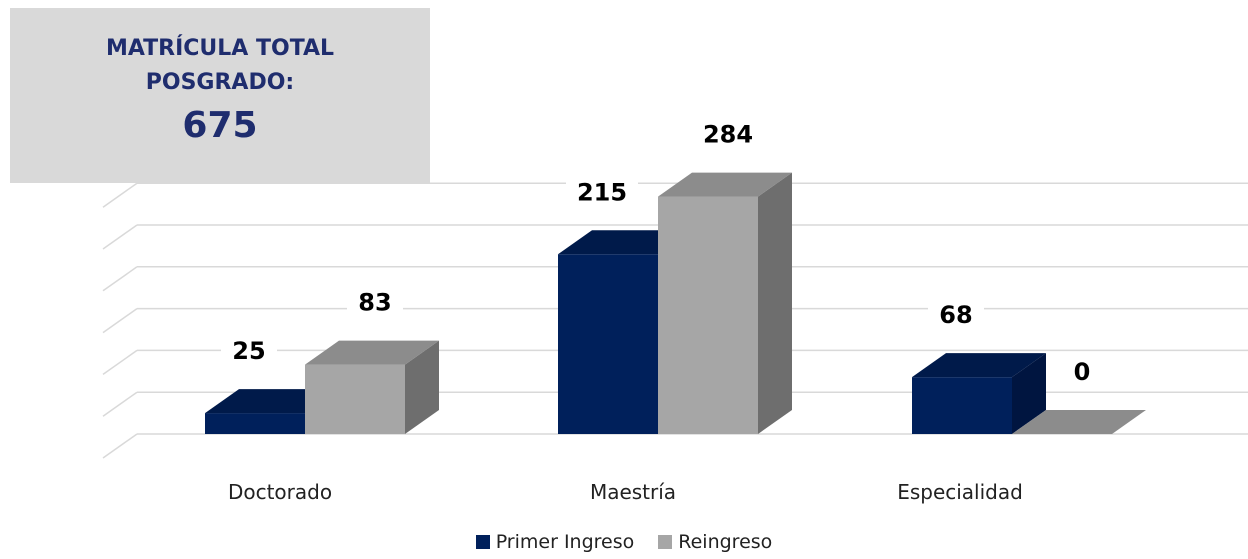  What do you see at coordinates (633, 492) in the screenshot?
I see `category-label-maestría: Maestría` at bounding box center [633, 492].